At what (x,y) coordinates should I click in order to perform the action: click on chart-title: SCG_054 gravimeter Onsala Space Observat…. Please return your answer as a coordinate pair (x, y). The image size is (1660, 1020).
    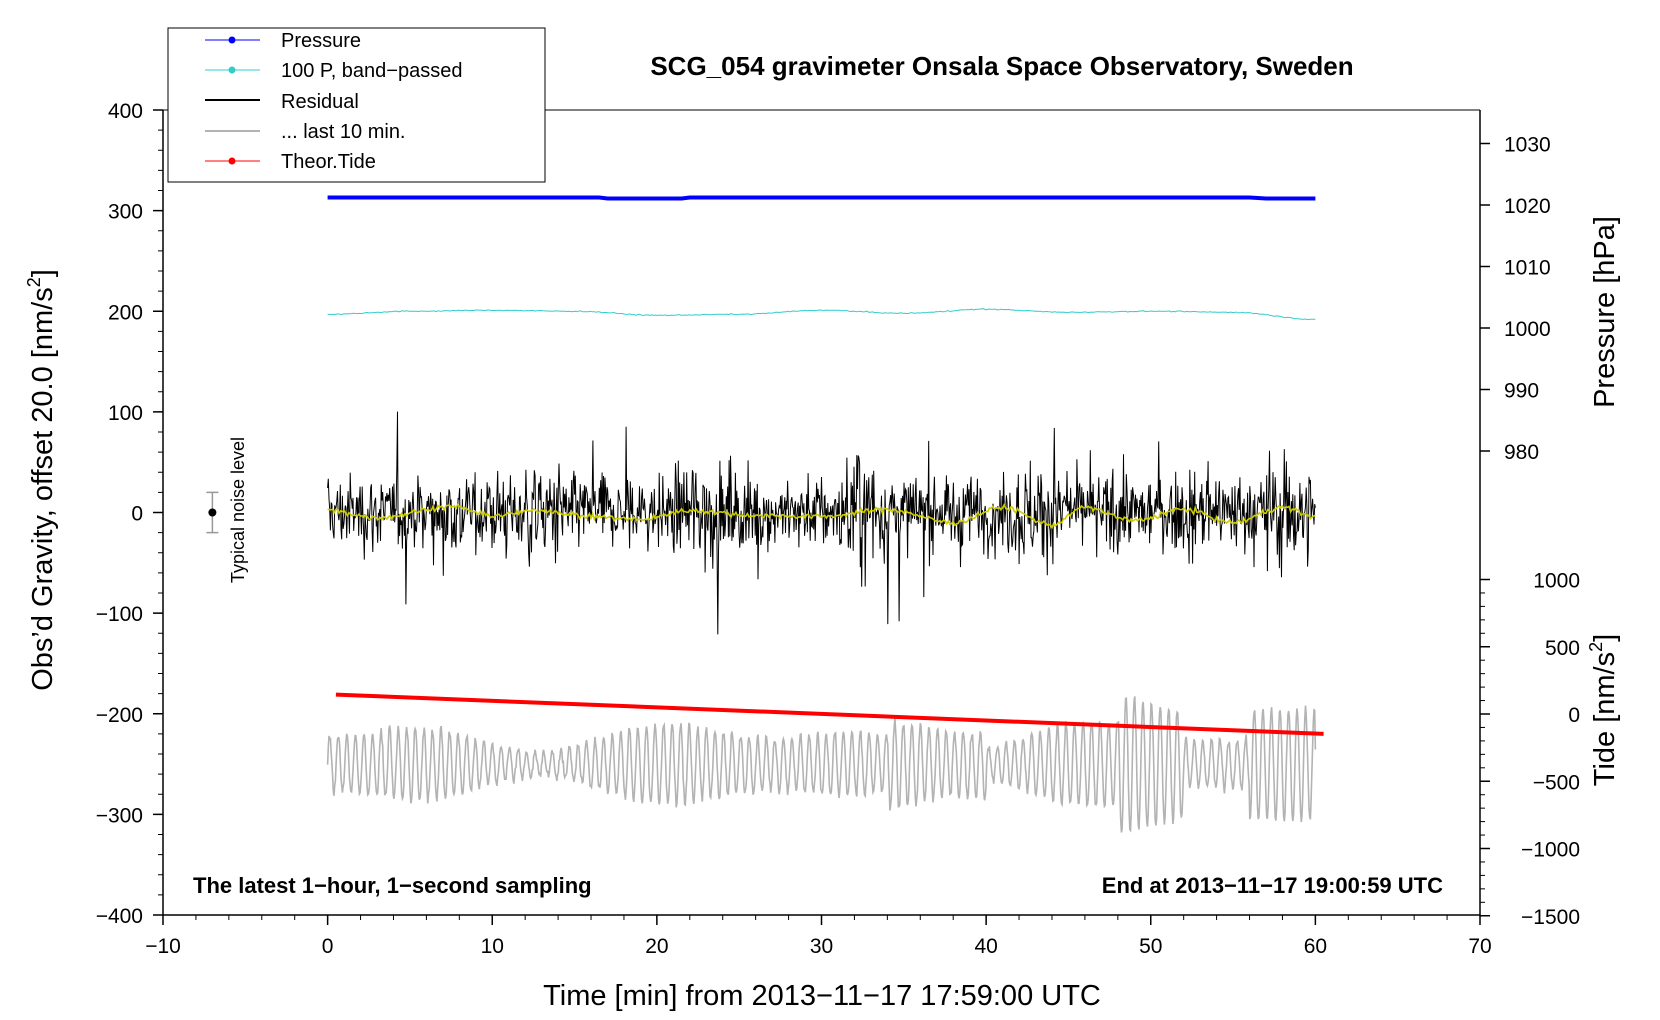
    Looking at the image, I should click on (1001, 66).